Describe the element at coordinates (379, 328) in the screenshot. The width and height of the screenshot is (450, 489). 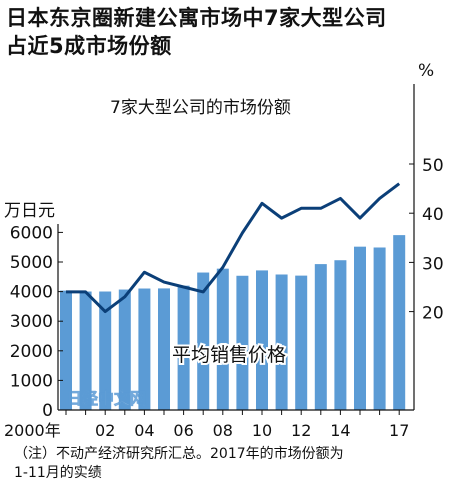
I see `bar-2016` at that location.